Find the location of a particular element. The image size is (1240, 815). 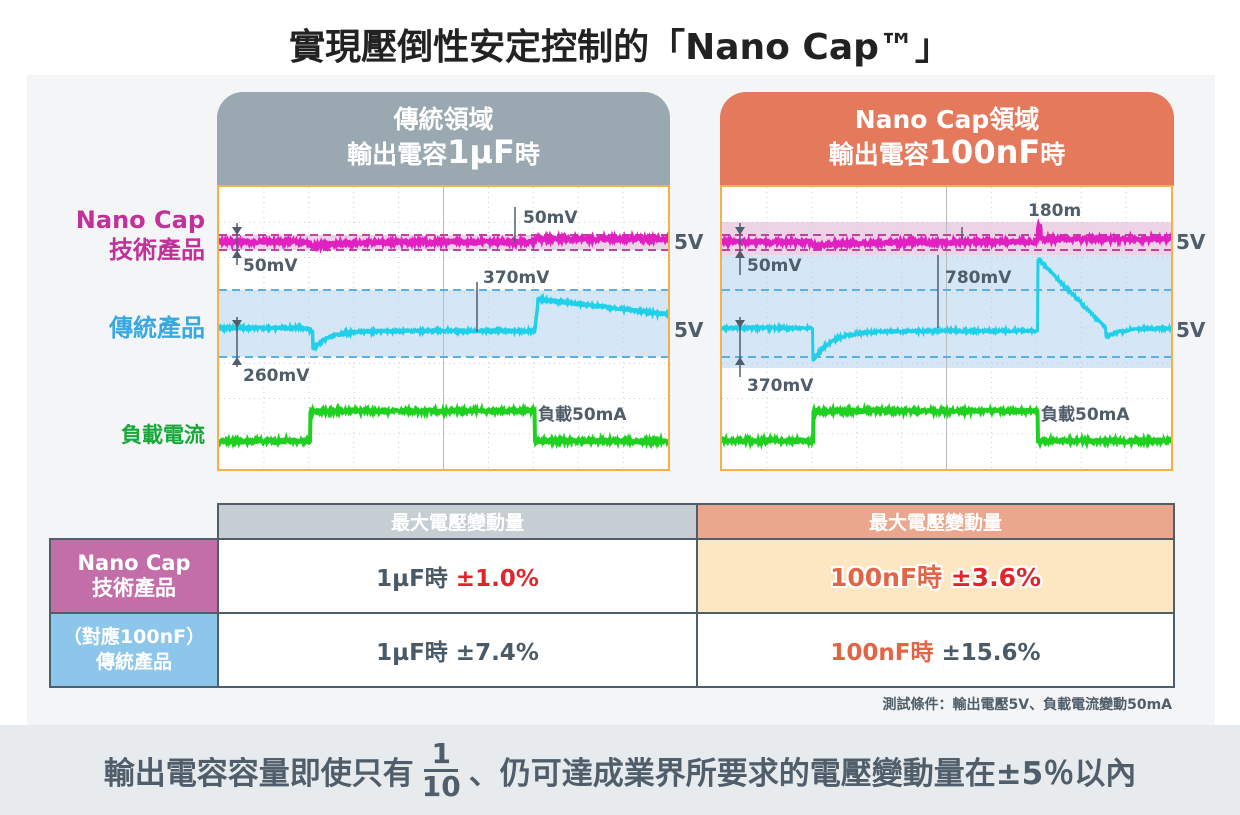

right-scope is located at coordinates (946, 328).